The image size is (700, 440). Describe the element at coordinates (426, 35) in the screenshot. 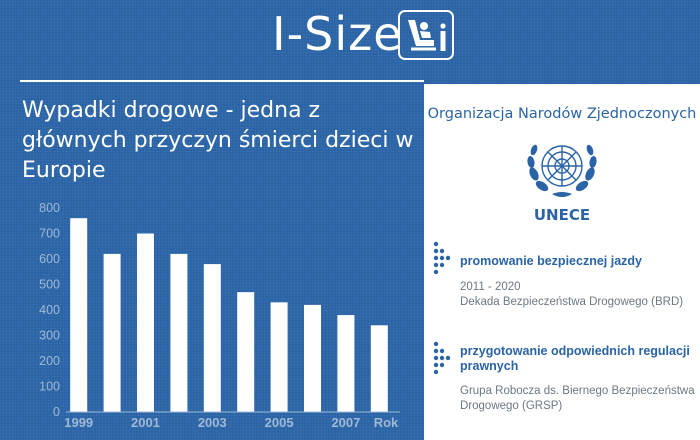

I see `child-car-seat-info-icon` at that location.